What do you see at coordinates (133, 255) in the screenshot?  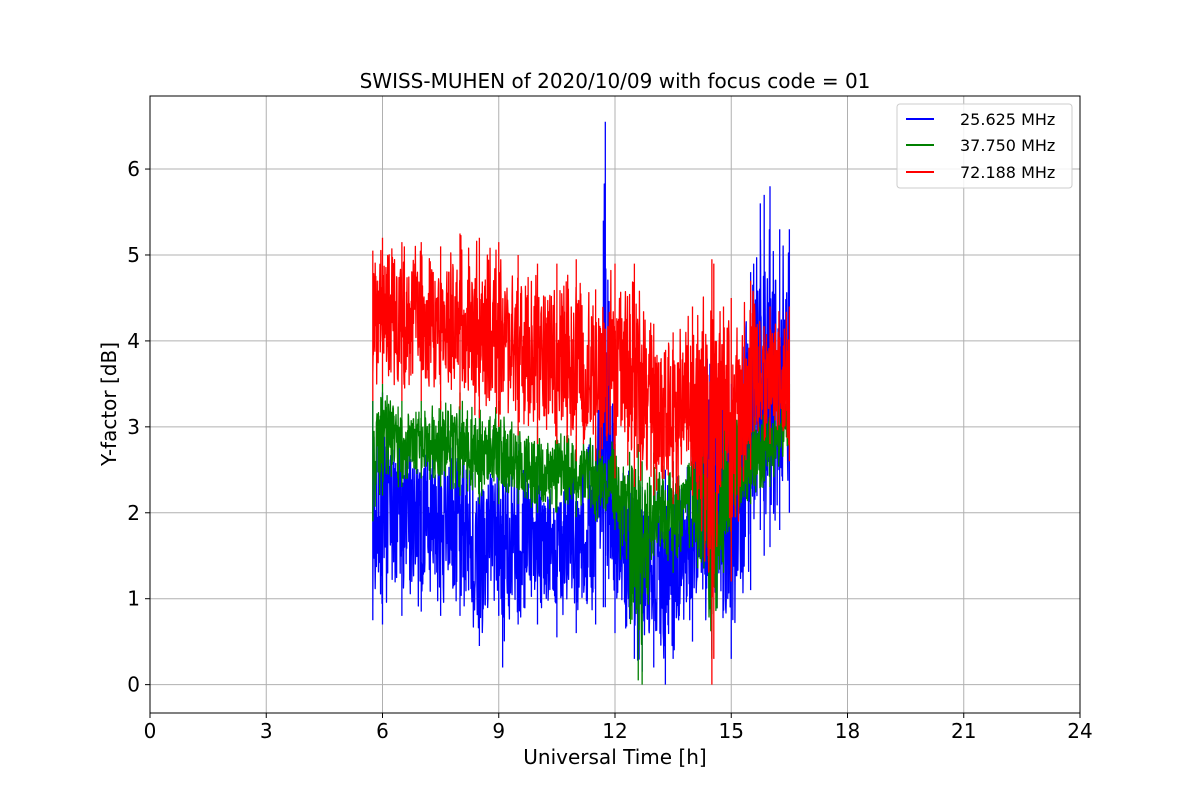 I see `y-tick-label: 5` at bounding box center [133, 255].